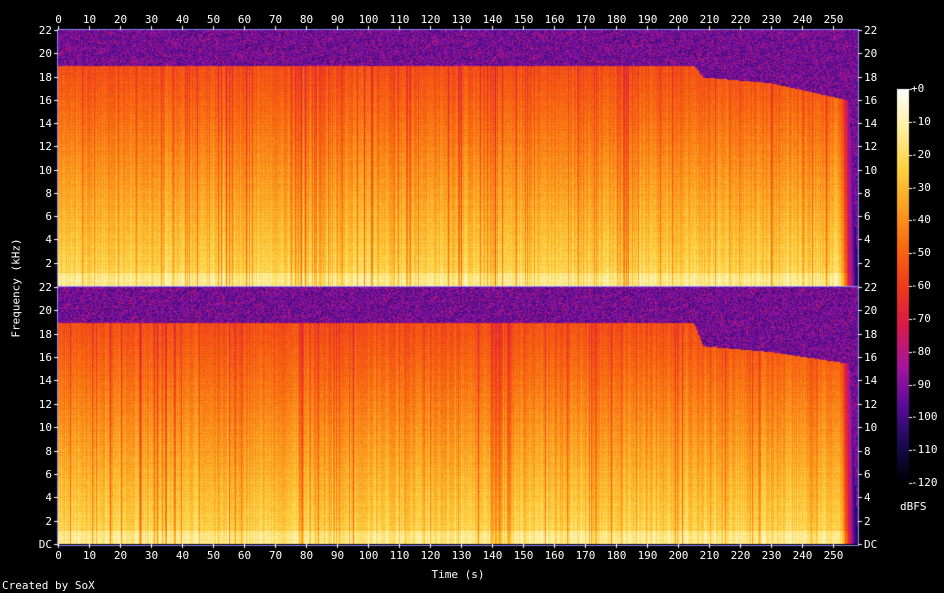 The width and height of the screenshot is (944, 593). Describe the element at coordinates (709, 555) in the screenshot. I see `x-tick-bottom: 210` at that location.